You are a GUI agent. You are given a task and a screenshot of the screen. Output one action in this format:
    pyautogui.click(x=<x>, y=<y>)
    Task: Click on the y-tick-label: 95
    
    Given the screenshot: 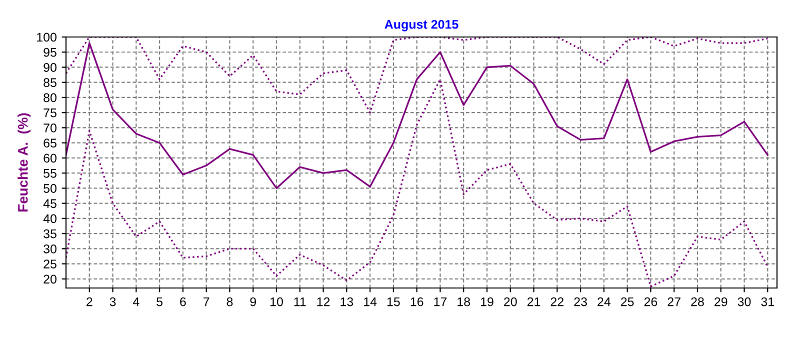 What is the action you would take?
    pyautogui.click(x=50, y=52)
    